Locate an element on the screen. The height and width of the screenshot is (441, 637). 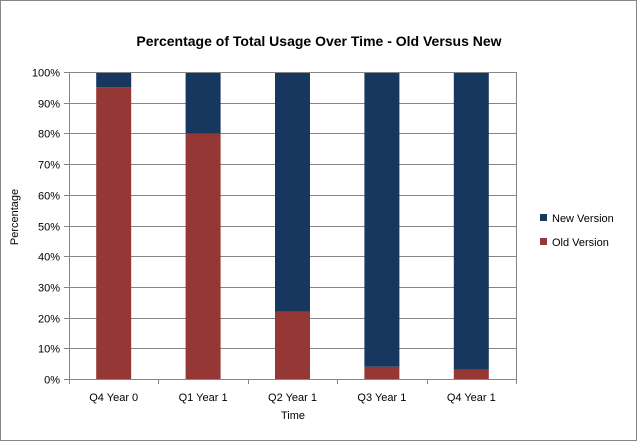
x-tick-label: Q4 Year 0 is located at coordinates (113, 398).